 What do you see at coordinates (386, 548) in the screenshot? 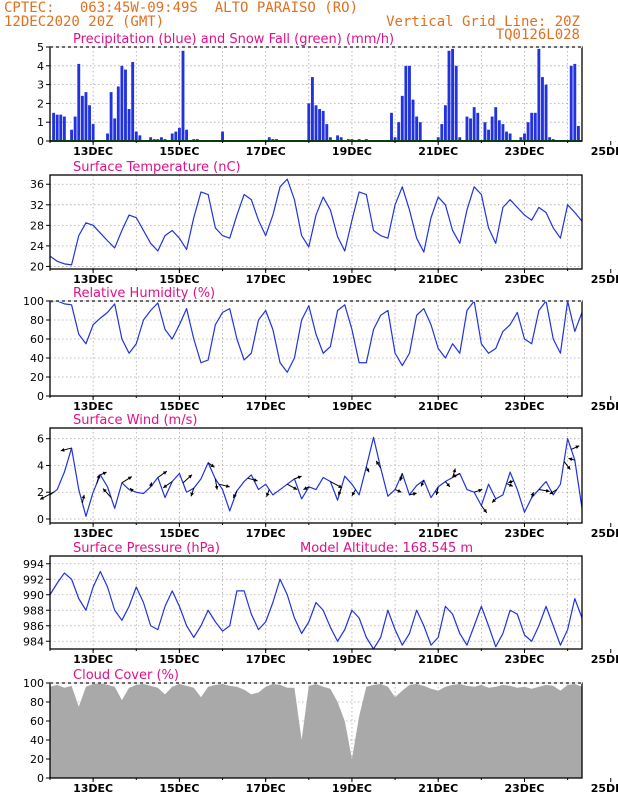
I see `panel-subtitle: Model Altitude: 168.545 m` at bounding box center [386, 548].